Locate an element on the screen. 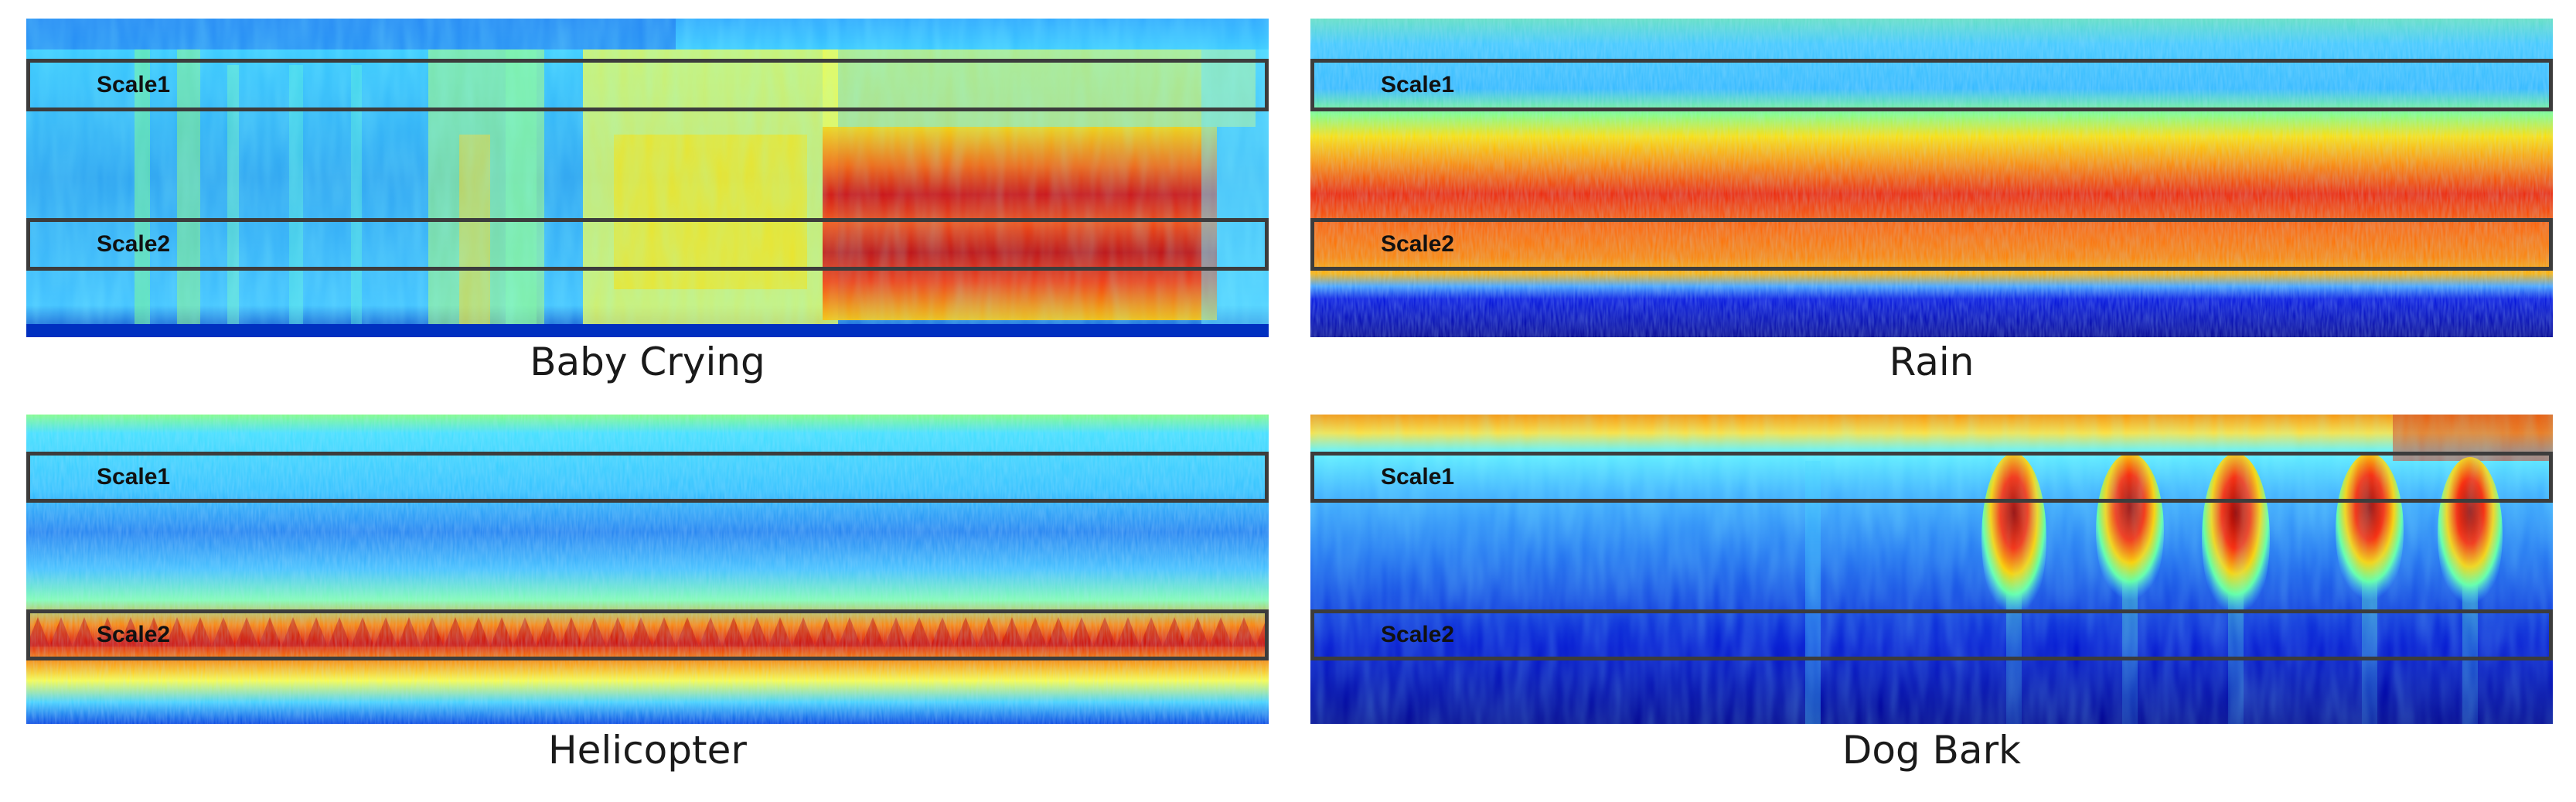 This screenshot has width=2576, height=802. caption-rain: Rain is located at coordinates (1932, 362).